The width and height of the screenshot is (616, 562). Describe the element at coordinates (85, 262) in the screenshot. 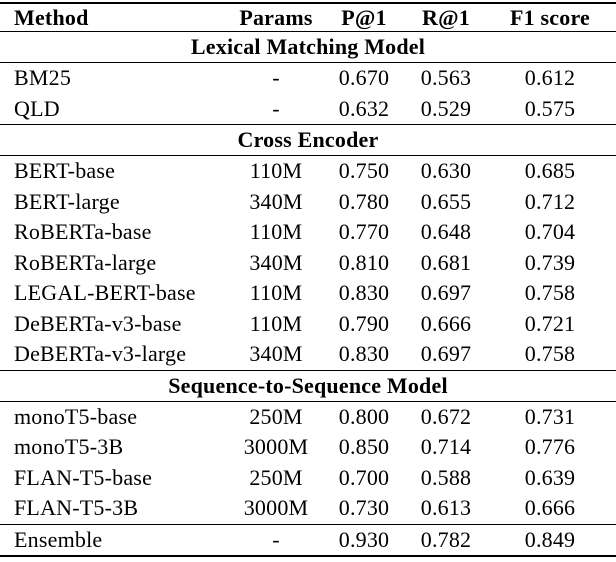

I see `method-cell: RoBERTa-large` at that location.